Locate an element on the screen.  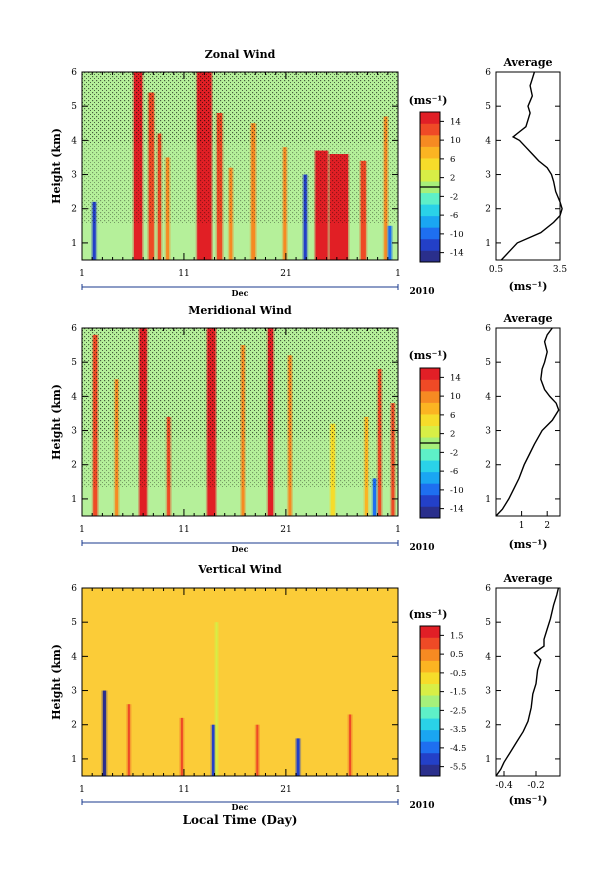
heatmap-background is located at coordinates (240, 682).